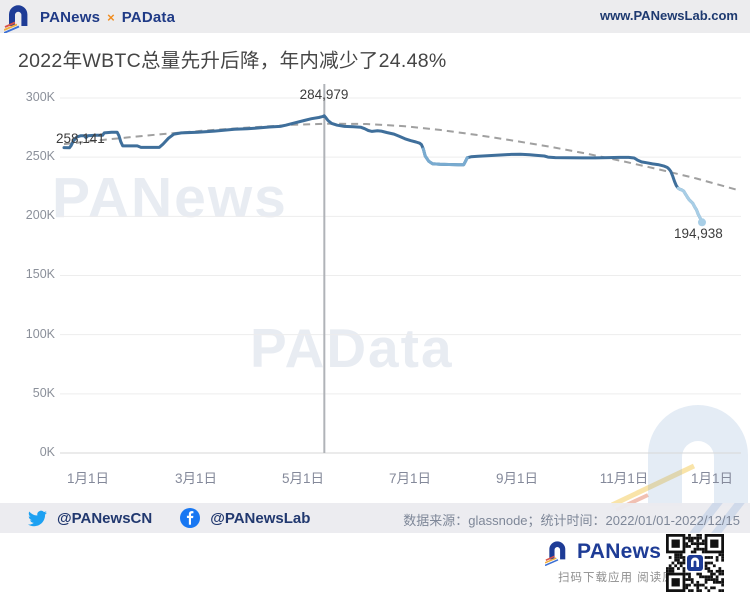 Image resolution: width=750 pixels, height=593 pixels. I want to click on y-axis-tick-label: 300K, so click(40, 96).